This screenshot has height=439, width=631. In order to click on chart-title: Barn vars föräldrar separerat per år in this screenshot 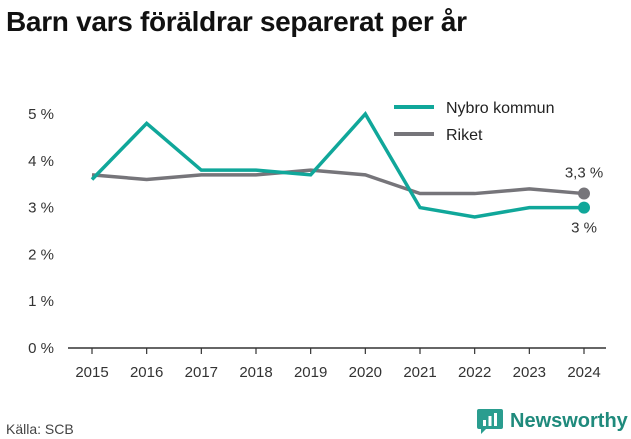, I will do `click(236, 21)`.